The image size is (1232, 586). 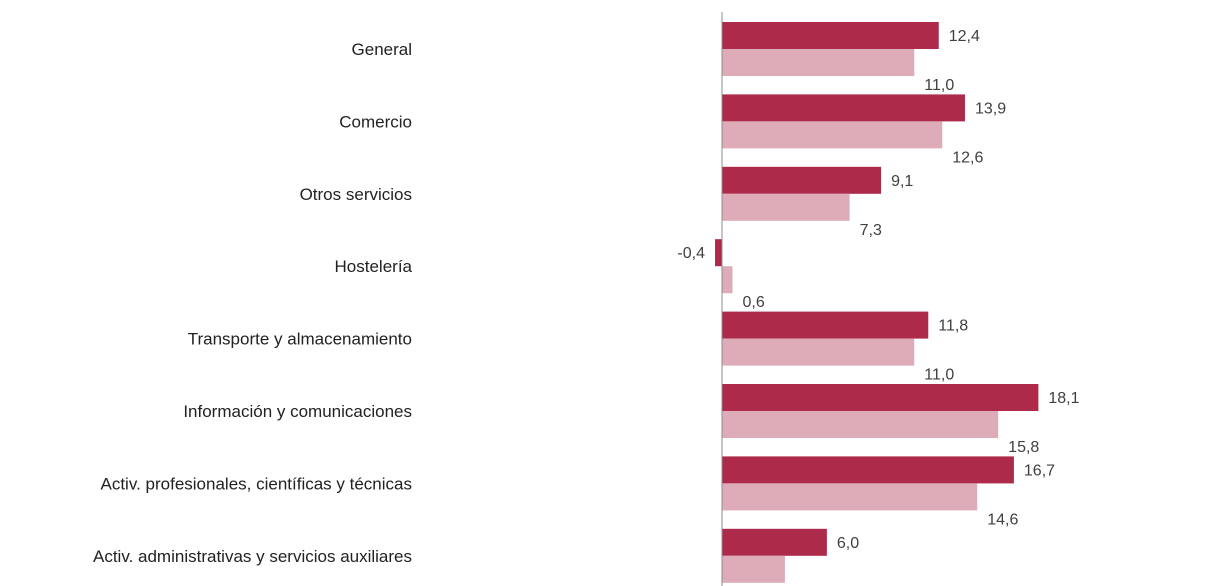 What do you see at coordinates (356, 194) in the screenshot?
I see `category-label: Otros servicios` at bounding box center [356, 194].